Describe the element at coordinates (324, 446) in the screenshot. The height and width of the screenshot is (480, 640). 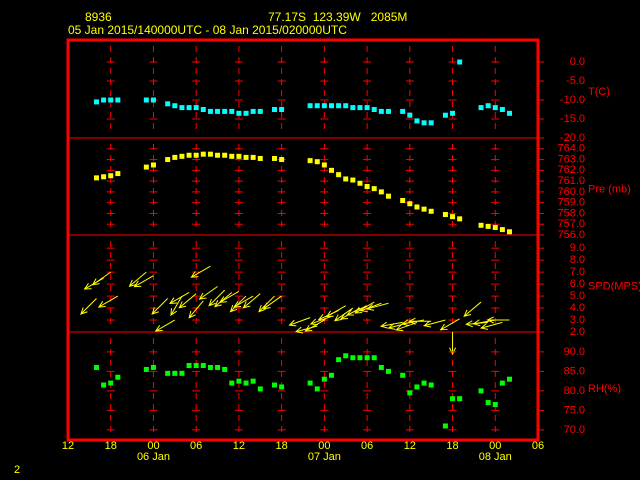
I see `x-tick-label: 00` at that location.